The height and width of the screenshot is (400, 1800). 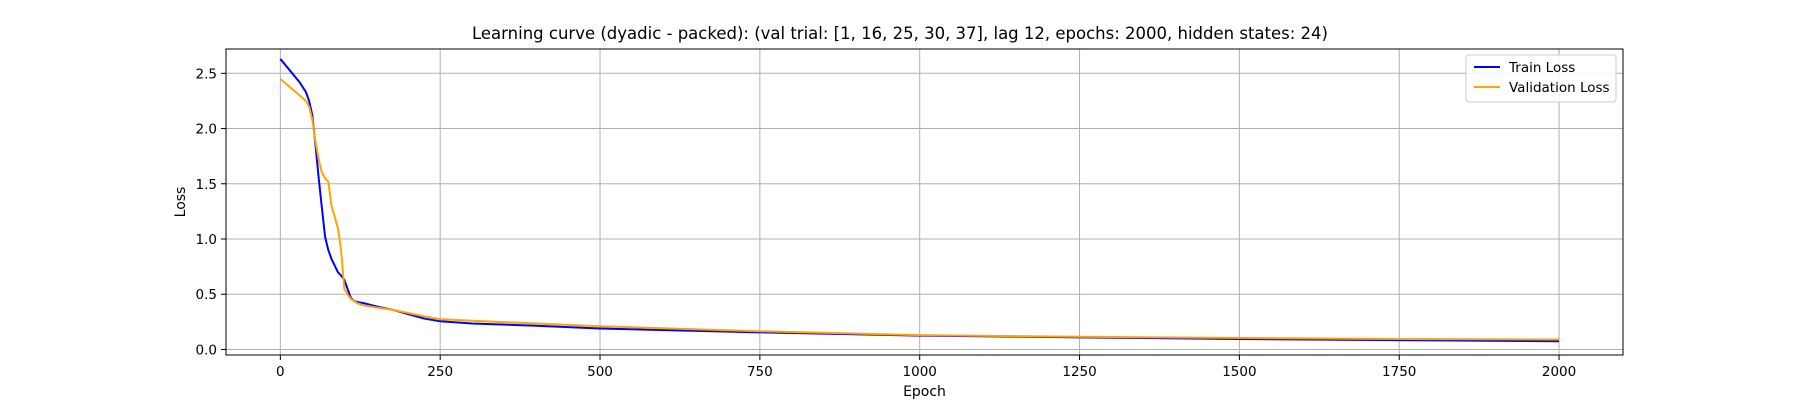 I want to click on y-tick-label: 1.5, so click(x=206, y=185).